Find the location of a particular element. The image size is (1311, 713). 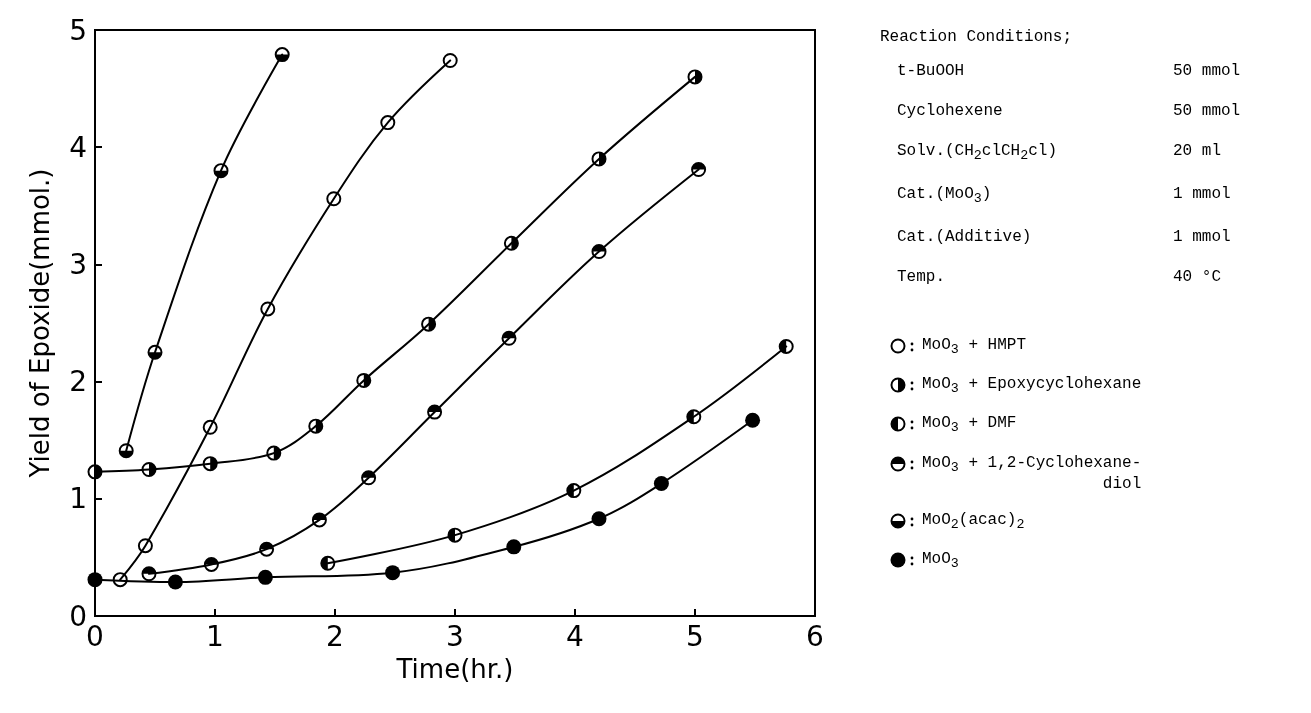

x-tick-label: 2 is located at coordinates (335, 636).